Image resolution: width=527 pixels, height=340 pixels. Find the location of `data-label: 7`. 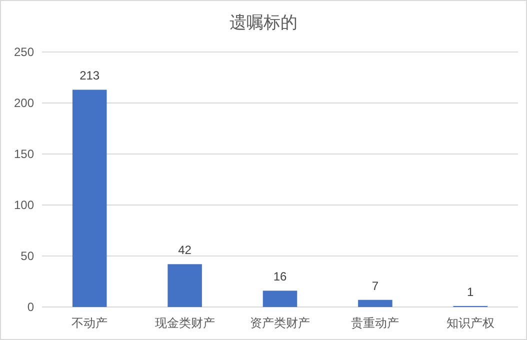

data-label: 7 is located at coordinates (375, 285).